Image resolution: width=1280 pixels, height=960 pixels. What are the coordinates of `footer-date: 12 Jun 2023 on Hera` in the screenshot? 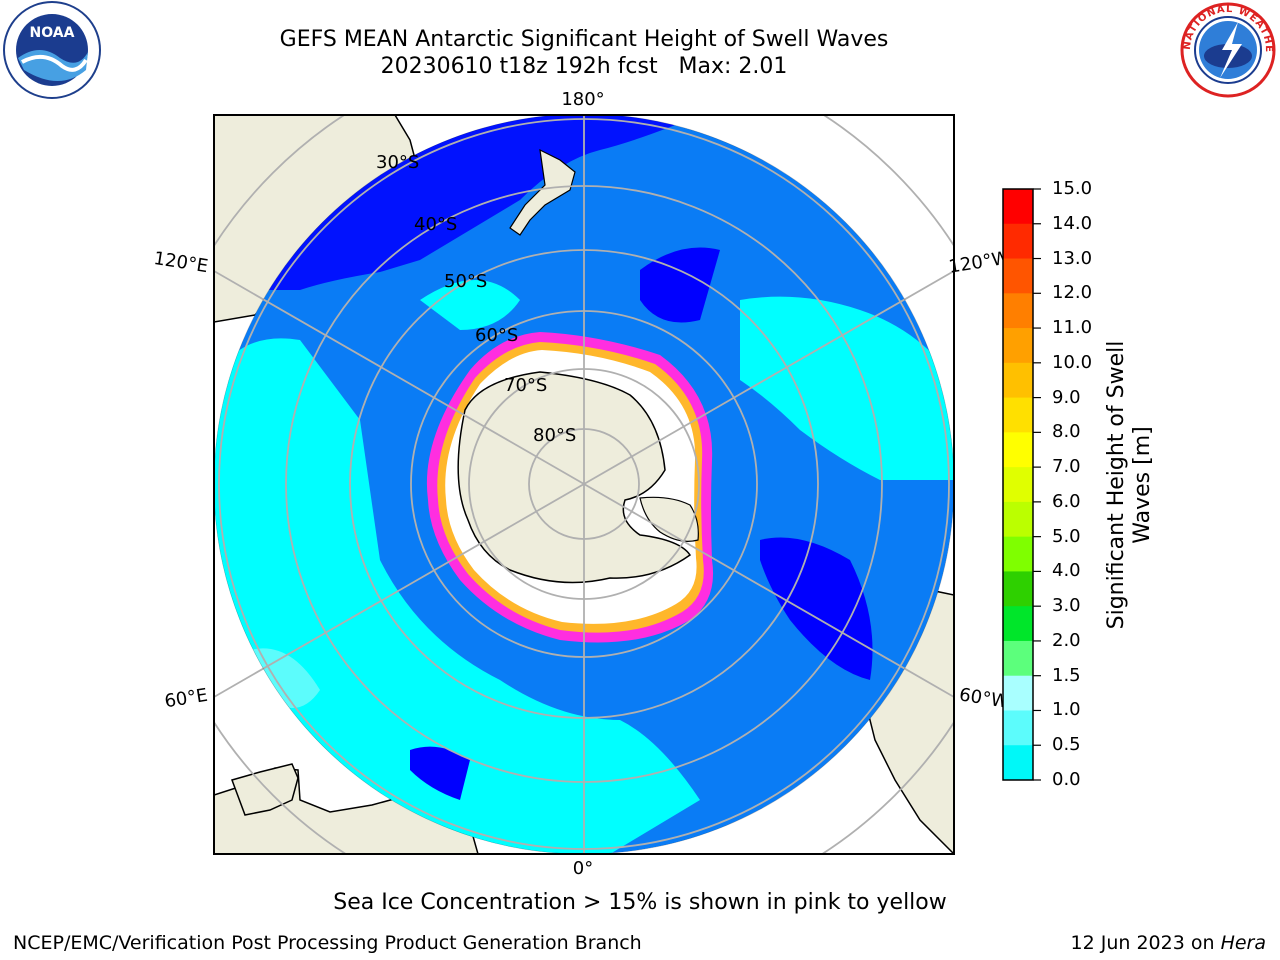 It's located at (1168, 943).